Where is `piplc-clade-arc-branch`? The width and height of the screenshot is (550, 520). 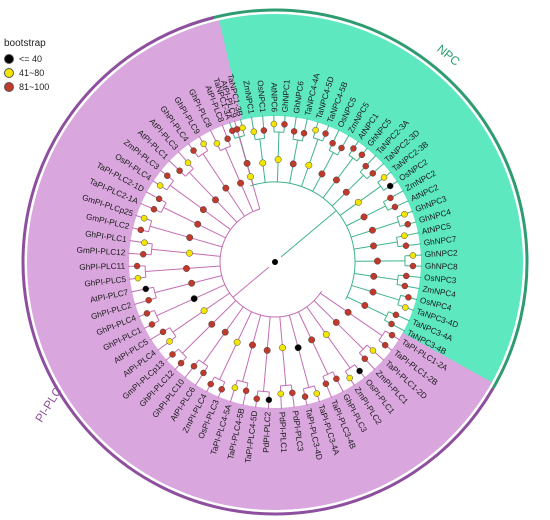 piplc-clade-arc-branch is located at coordinates (271, 263).